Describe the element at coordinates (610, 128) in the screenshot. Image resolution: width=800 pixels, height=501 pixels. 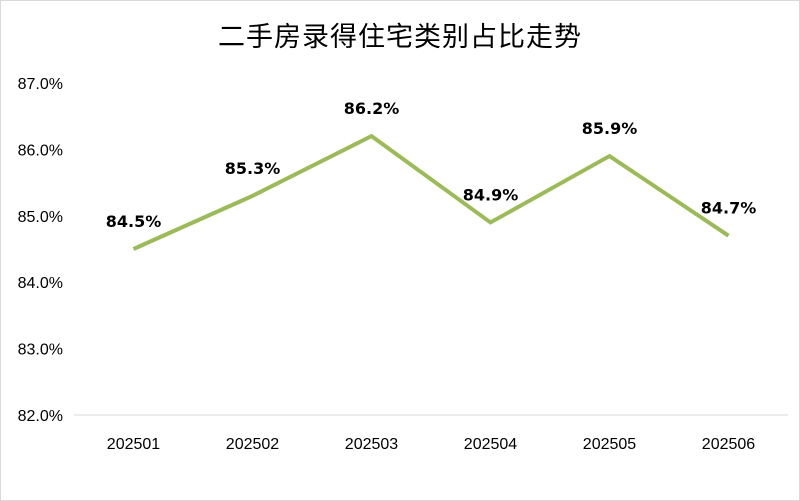
I see `data-label: 85.9%` at that location.